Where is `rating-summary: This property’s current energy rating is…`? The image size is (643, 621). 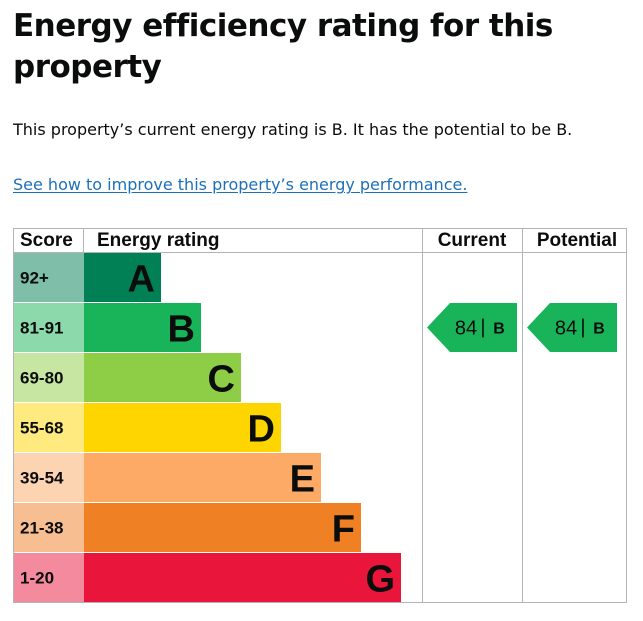
rating-summary: This property’s current energy rating is… is located at coordinates (293, 129).